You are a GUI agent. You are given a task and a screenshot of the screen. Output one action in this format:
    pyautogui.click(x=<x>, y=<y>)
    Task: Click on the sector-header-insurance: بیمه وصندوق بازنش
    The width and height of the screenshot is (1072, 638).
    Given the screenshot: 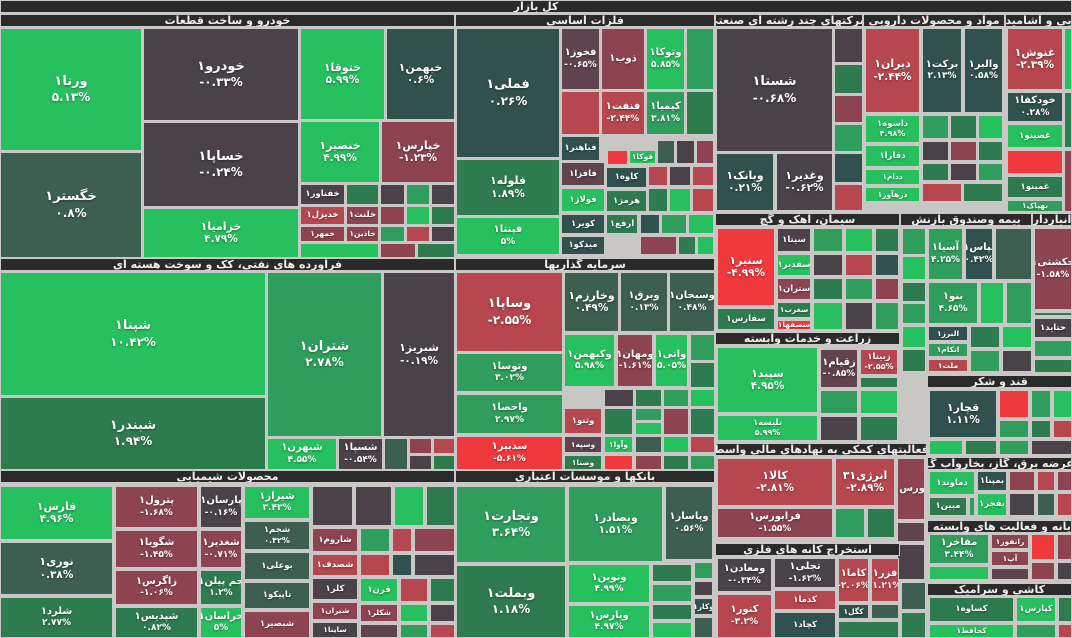 What is the action you would take?
    pyautogui.click(x=966, y=219)
    